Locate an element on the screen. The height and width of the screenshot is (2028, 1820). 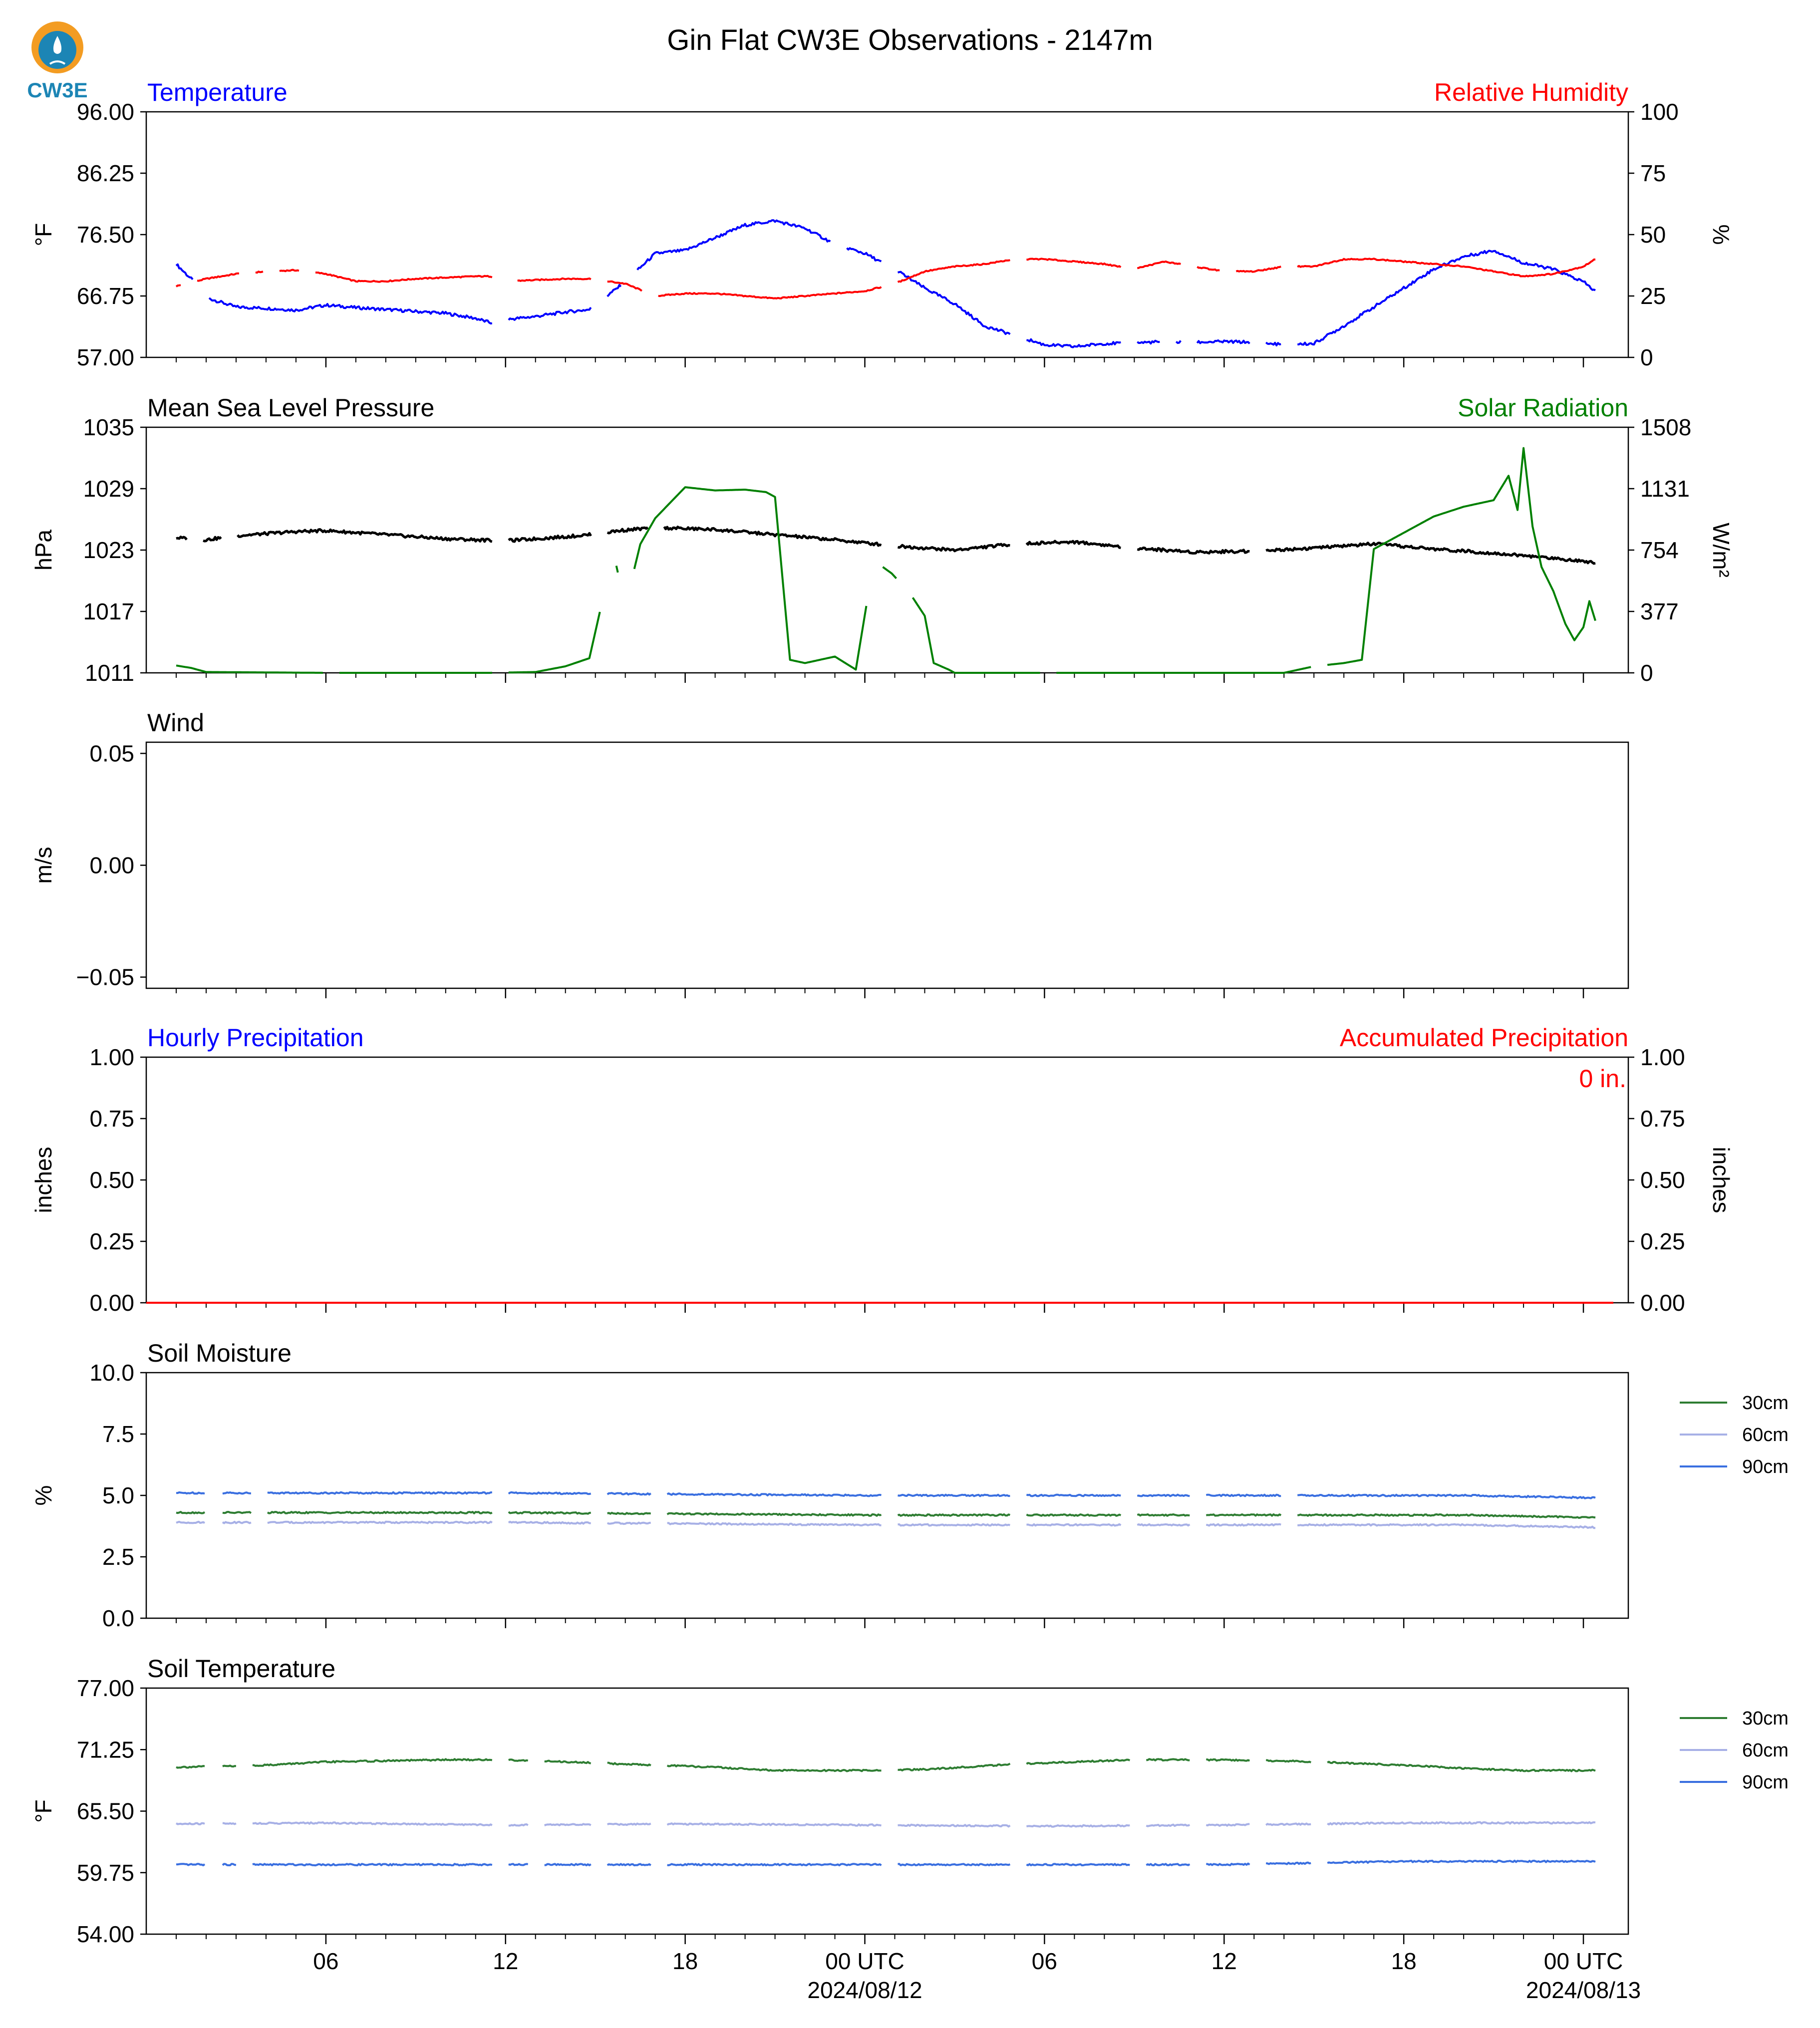
y-tick-label-left: 96.00 is located at coordinates (105, 112).